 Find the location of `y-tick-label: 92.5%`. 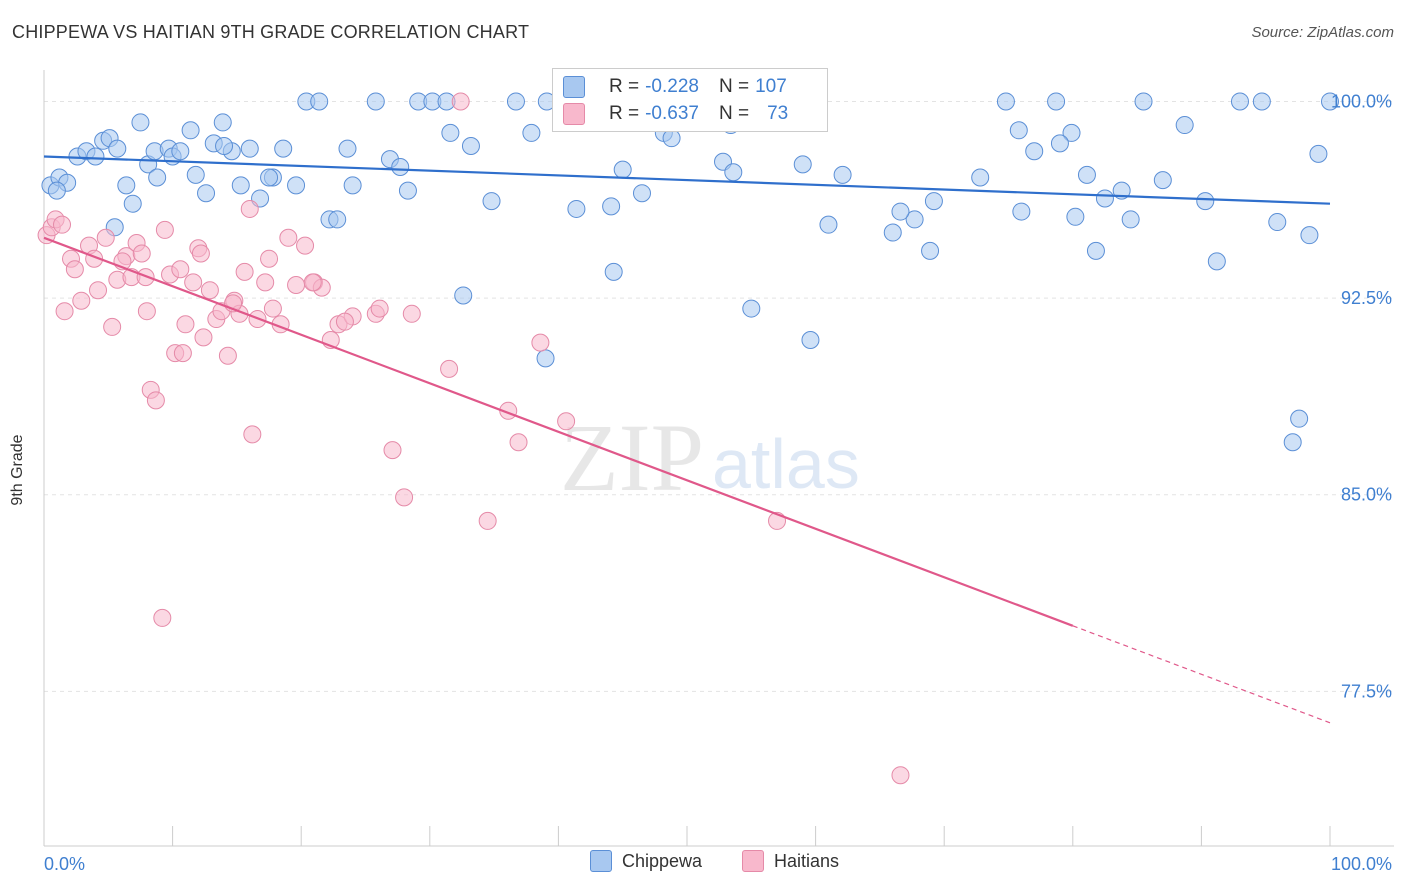

y-tick-label: 92.5% is located at coordinates (1366, 298).